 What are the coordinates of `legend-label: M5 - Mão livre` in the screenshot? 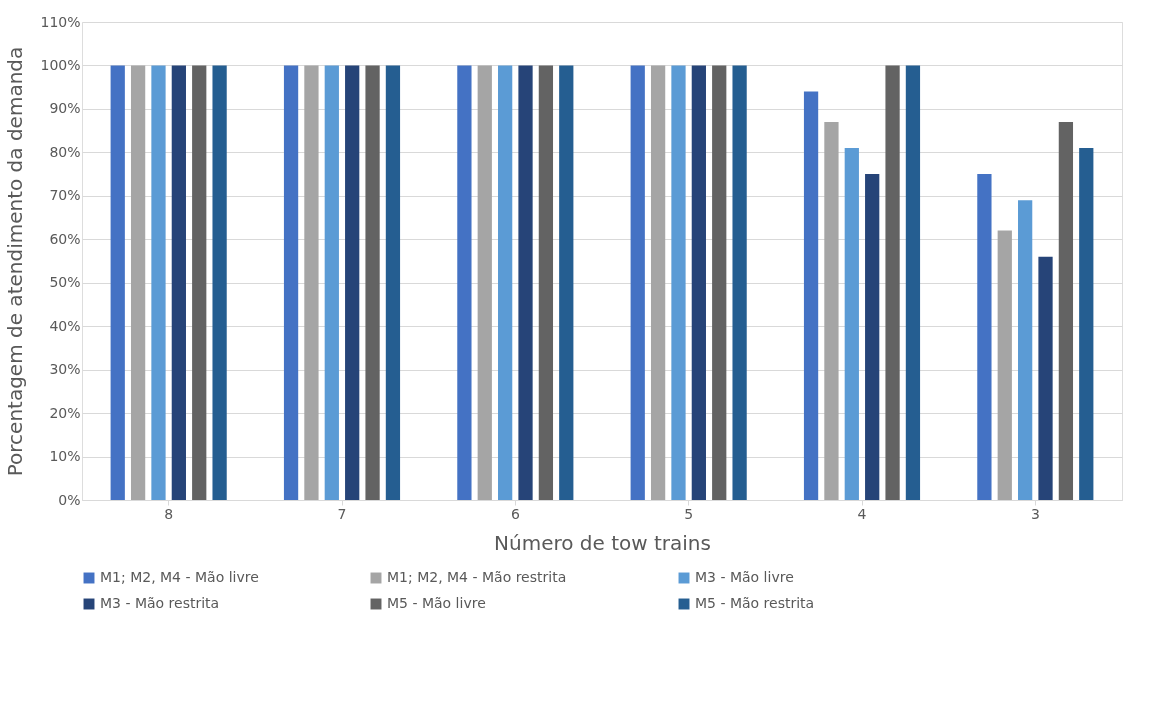 It's located at (436, 603).